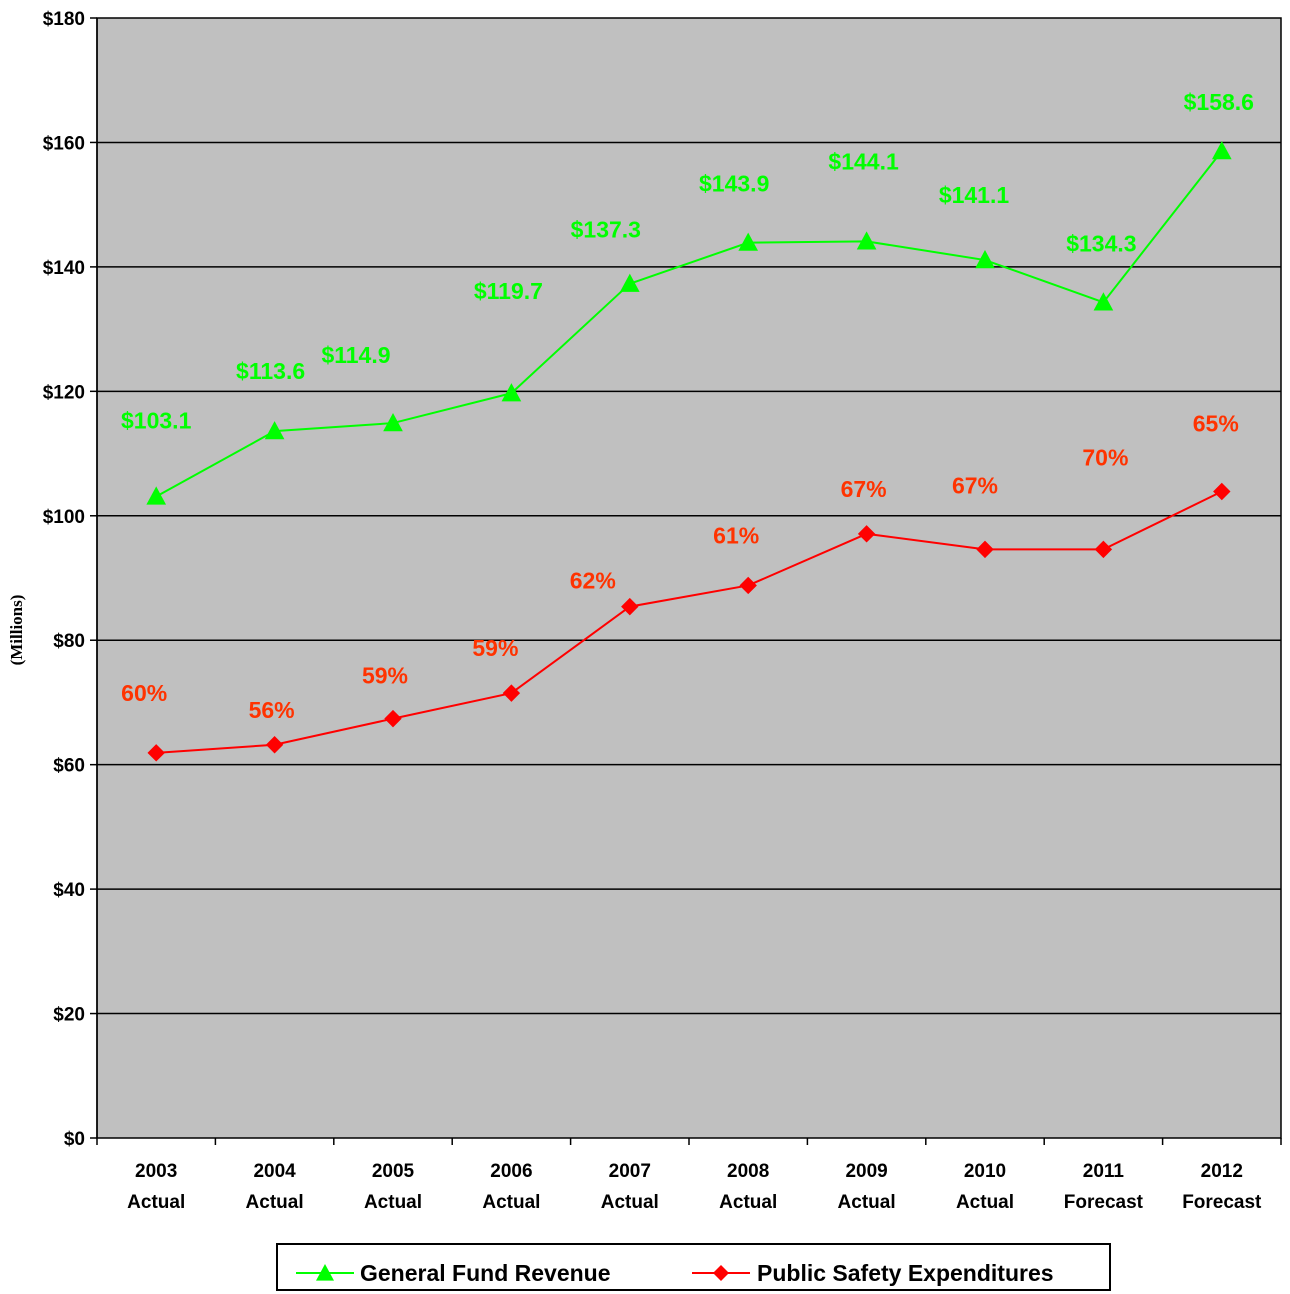 The image size is (1290, 1294). I want to click on y-axis-title: (Millions), so click(16, 630).